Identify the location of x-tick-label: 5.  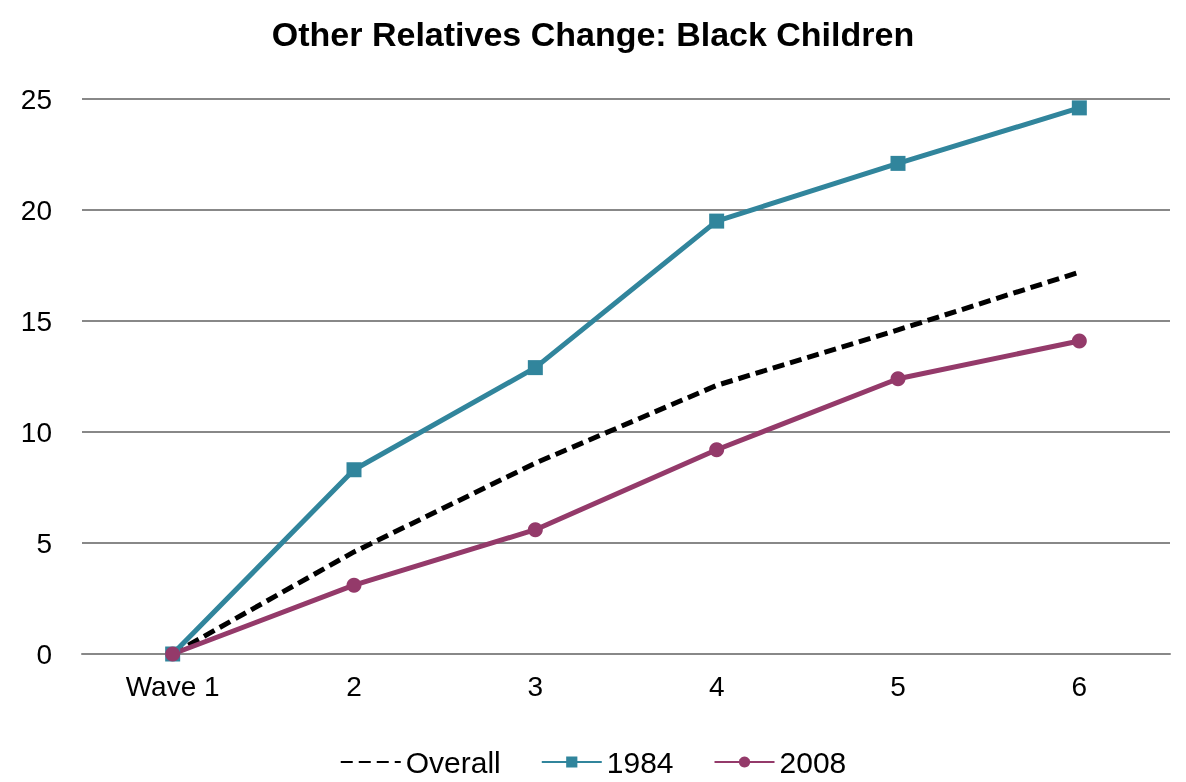
(898, 686).